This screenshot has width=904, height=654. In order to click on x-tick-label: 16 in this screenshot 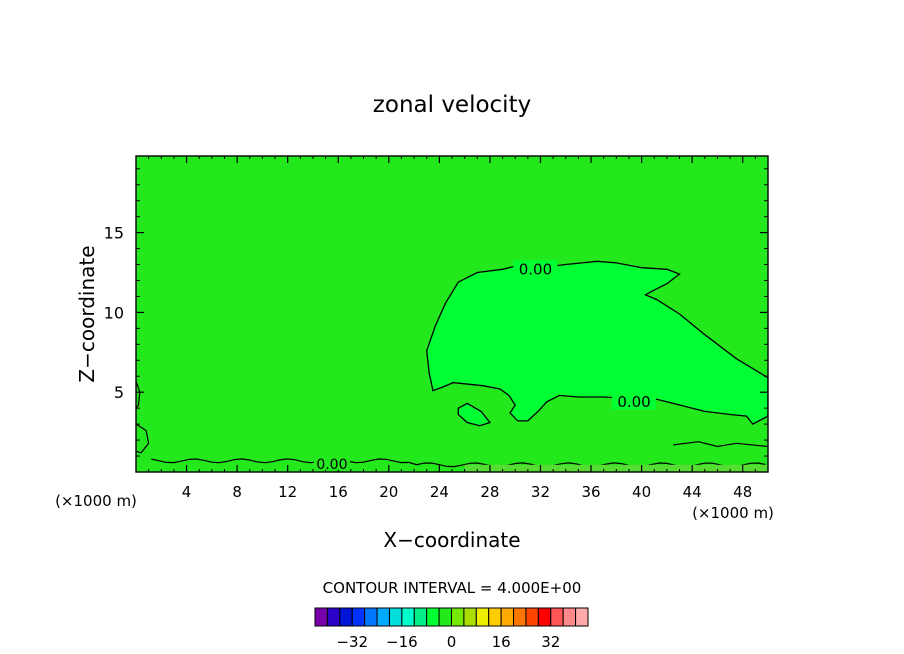, I will do `click(338, 492)`.